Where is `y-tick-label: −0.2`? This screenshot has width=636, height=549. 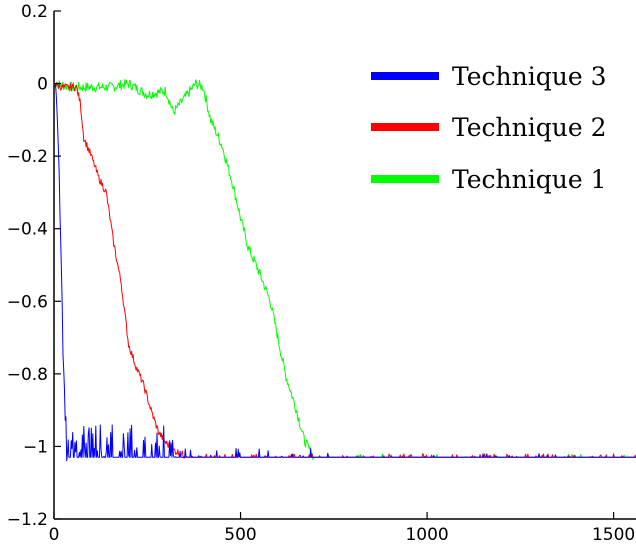 y-tick-label: −0.2 is located at coordinates (27, 157).